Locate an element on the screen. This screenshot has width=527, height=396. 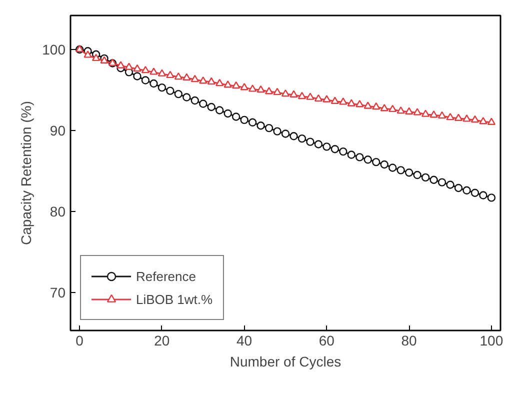
y-axis-title: Capacity Retention (%) is located at coordinates (26, 173).